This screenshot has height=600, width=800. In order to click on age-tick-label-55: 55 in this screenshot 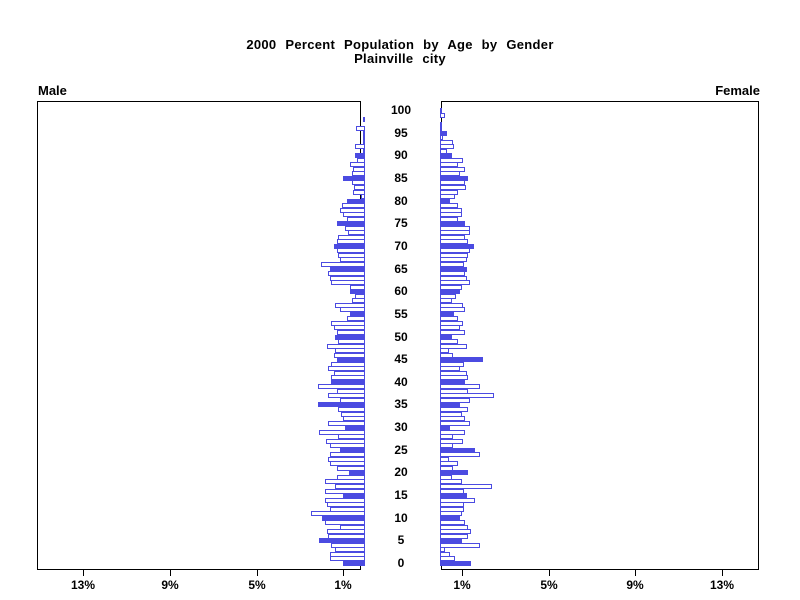, I will do `click(401, 314)`.